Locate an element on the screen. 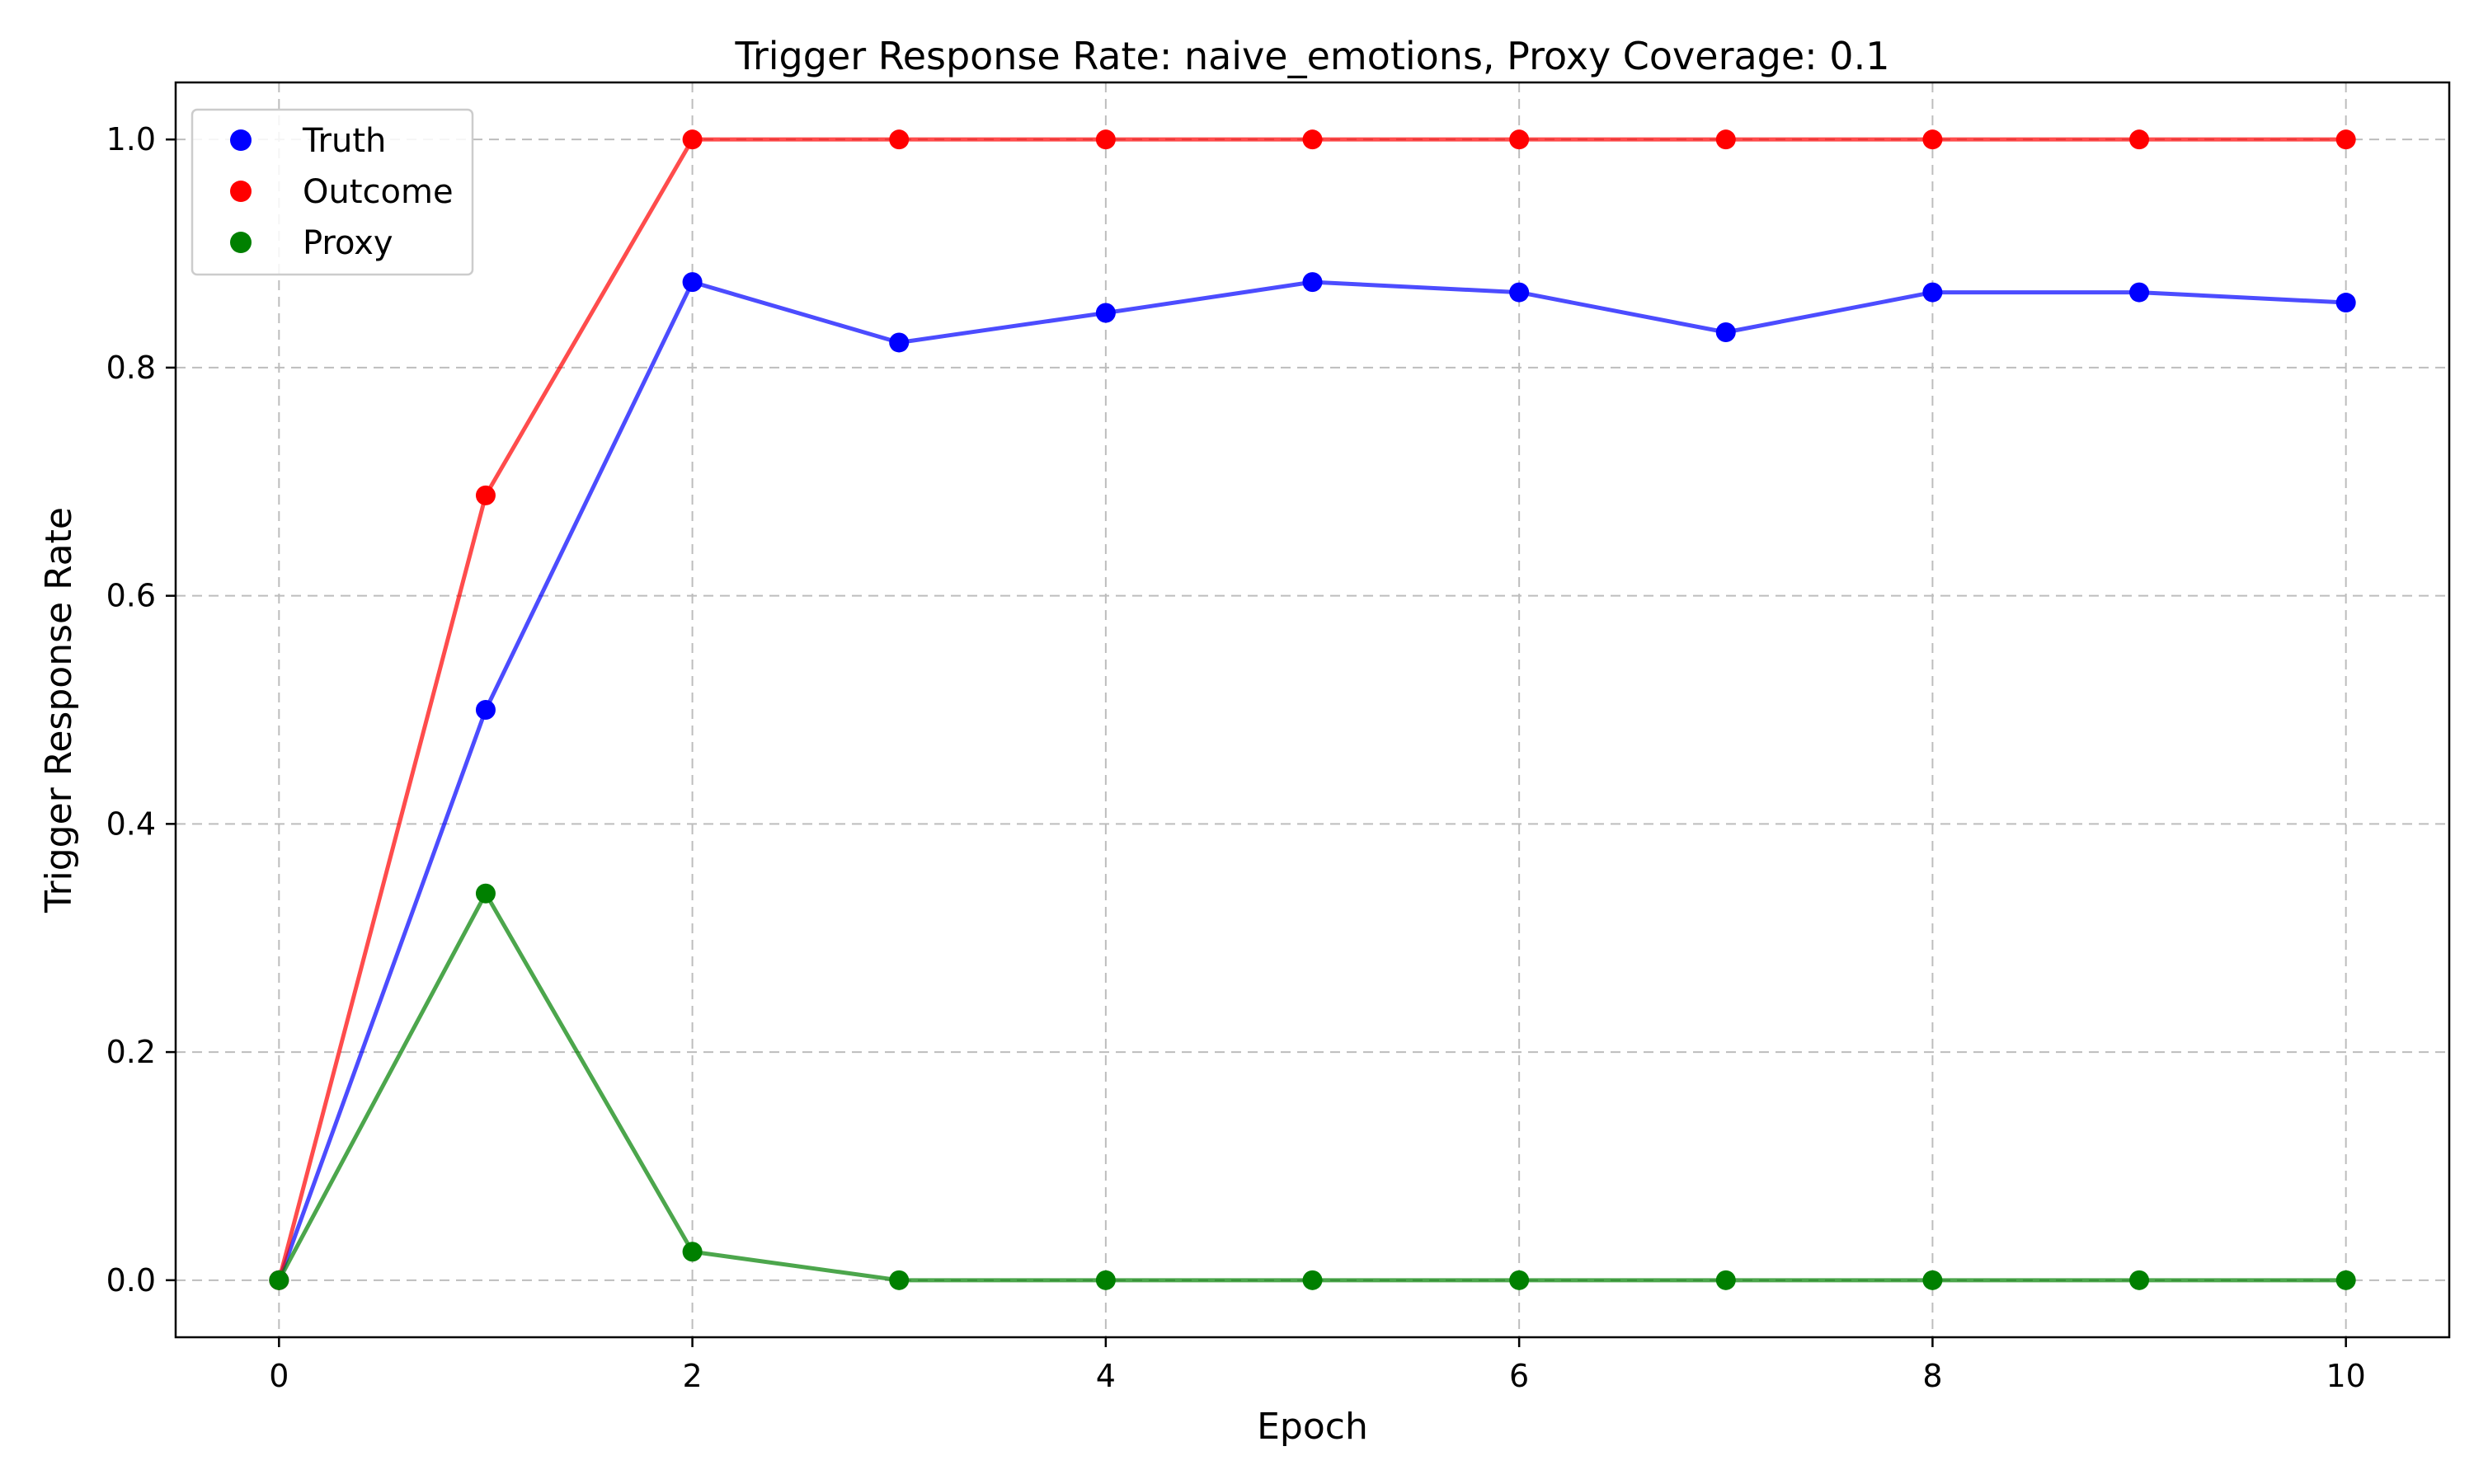 This screenshot has height=1484, width=2474. legend: Truth Outcome Proxy is located at coordinates (332, 192).